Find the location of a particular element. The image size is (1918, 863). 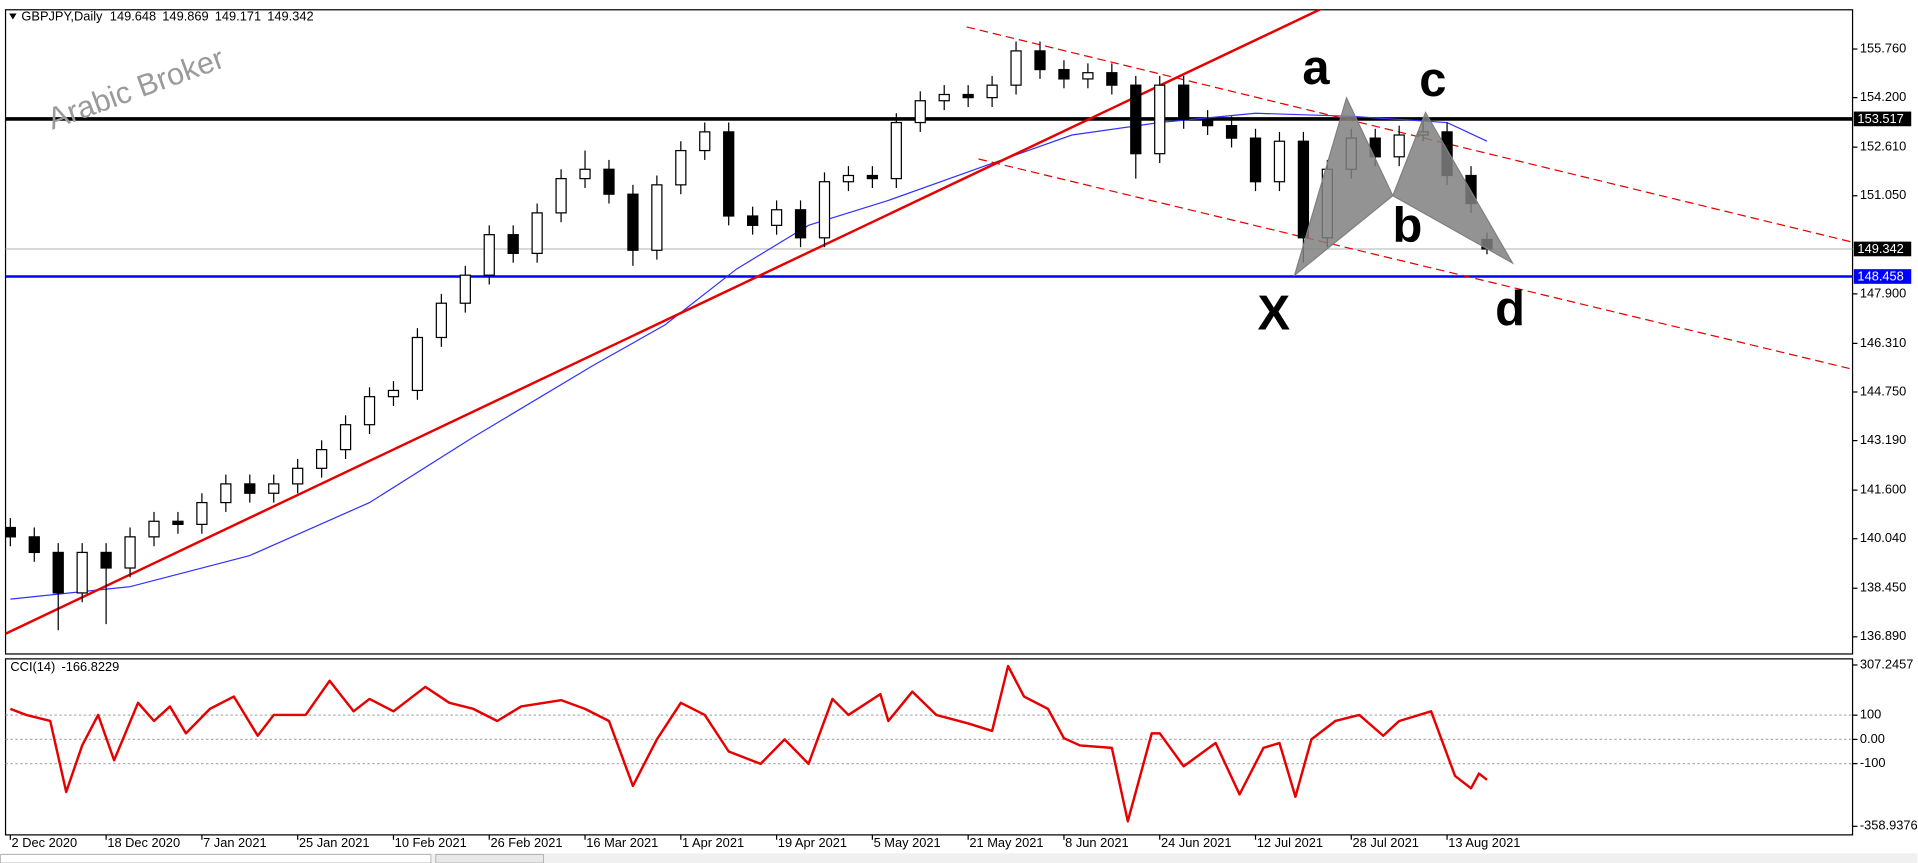

x-tick-label: 10 Feb 2021 is located at coordinates (431, 842).